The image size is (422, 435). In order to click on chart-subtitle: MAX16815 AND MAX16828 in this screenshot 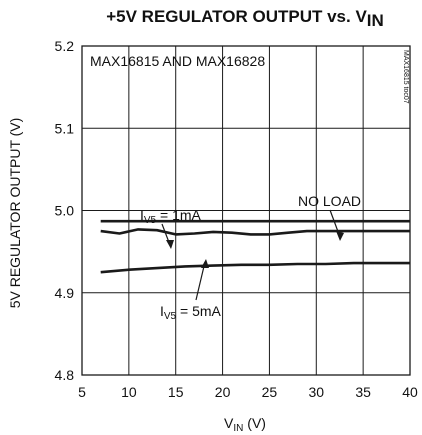, I will do `click(177, 61)`.